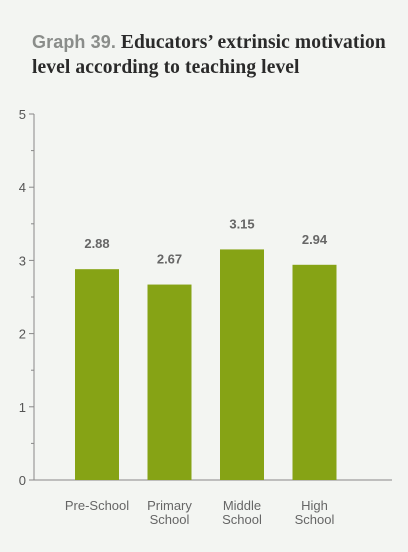 Image resolution: width=408 pixels, height=552 pixels. What do you see at coordinates (22, 114) in the screenshot?
I see `y-tick-label: 5` at bounding box center [22, 114].